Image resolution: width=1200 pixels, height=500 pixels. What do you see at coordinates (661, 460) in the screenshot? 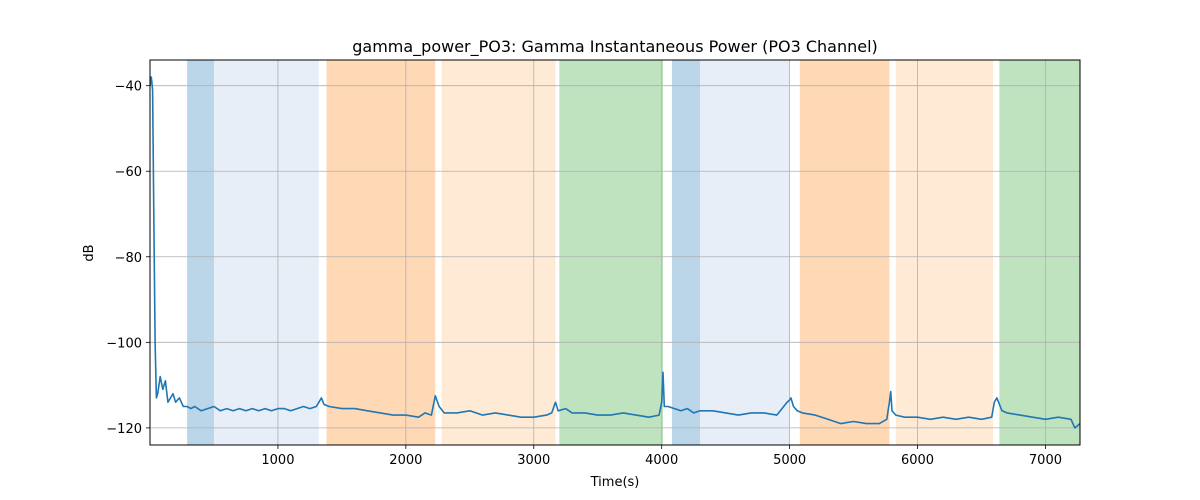
I see `x-tick-label-4: 4000` at bounding box center [661, 460].